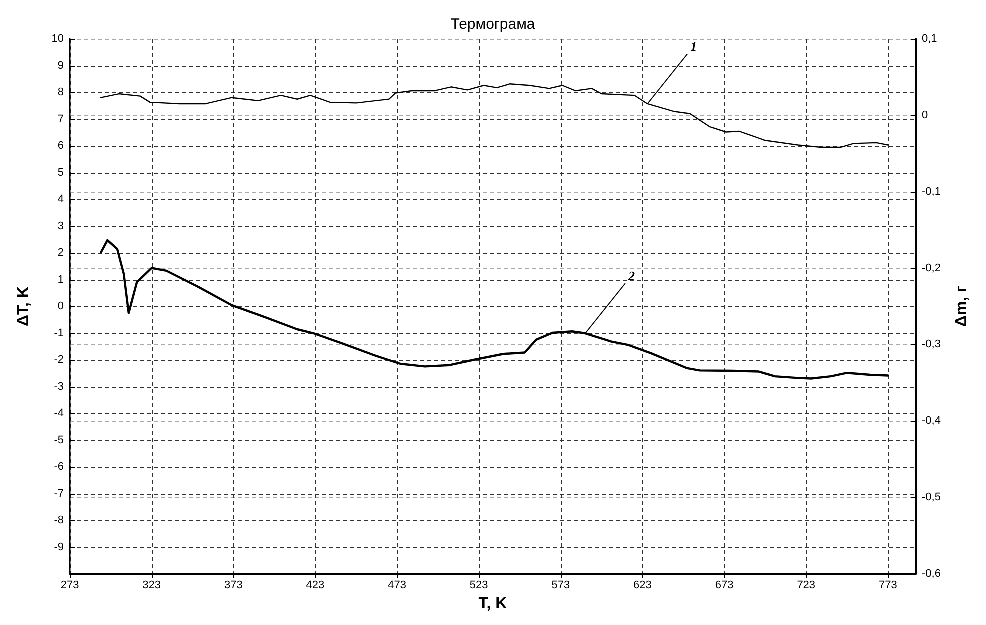 The width and height of the screenshot is (986, 625). Describe the element at coordinates (61, 172) in the screenshot. I see `y-tick-label: 5` at that location.